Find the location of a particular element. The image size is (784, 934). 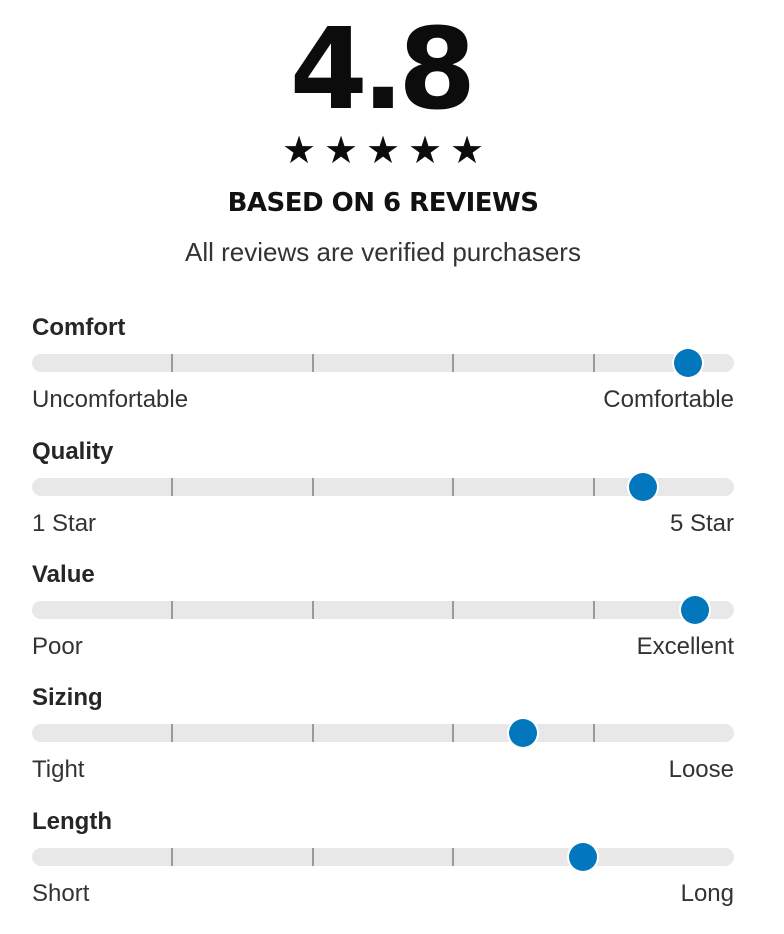

review-count: BASED ON 6 REVIEWS is located at coordinates (383, 203).